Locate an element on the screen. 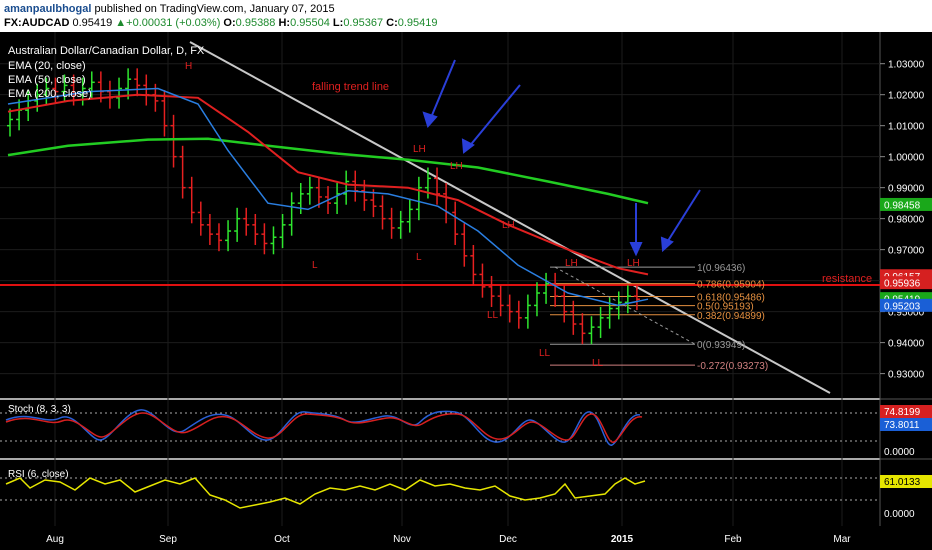 Image resolution: width=932 pixels, height=550 pixels. rsi-pane is located at coordinates (440, 493).